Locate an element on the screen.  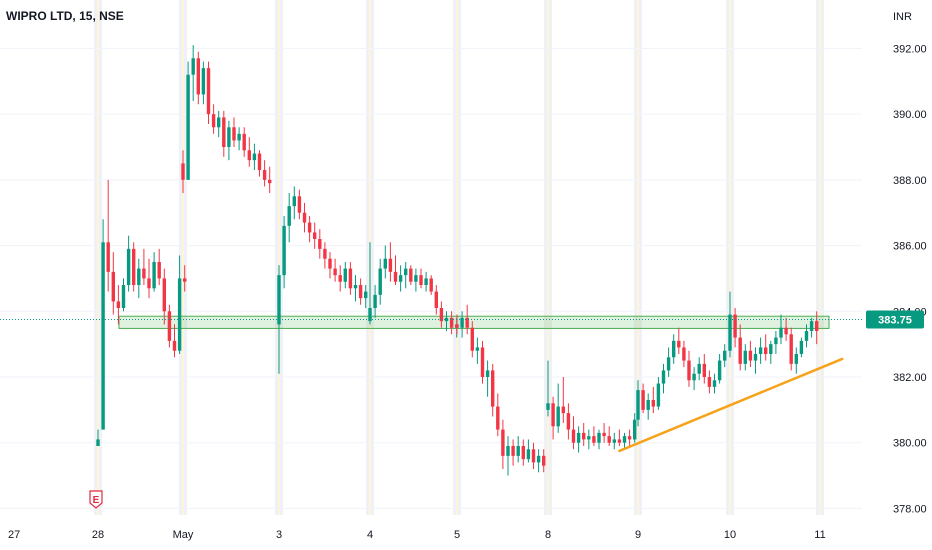
earnings-event-marker: E is located at coordinates (96, 499).